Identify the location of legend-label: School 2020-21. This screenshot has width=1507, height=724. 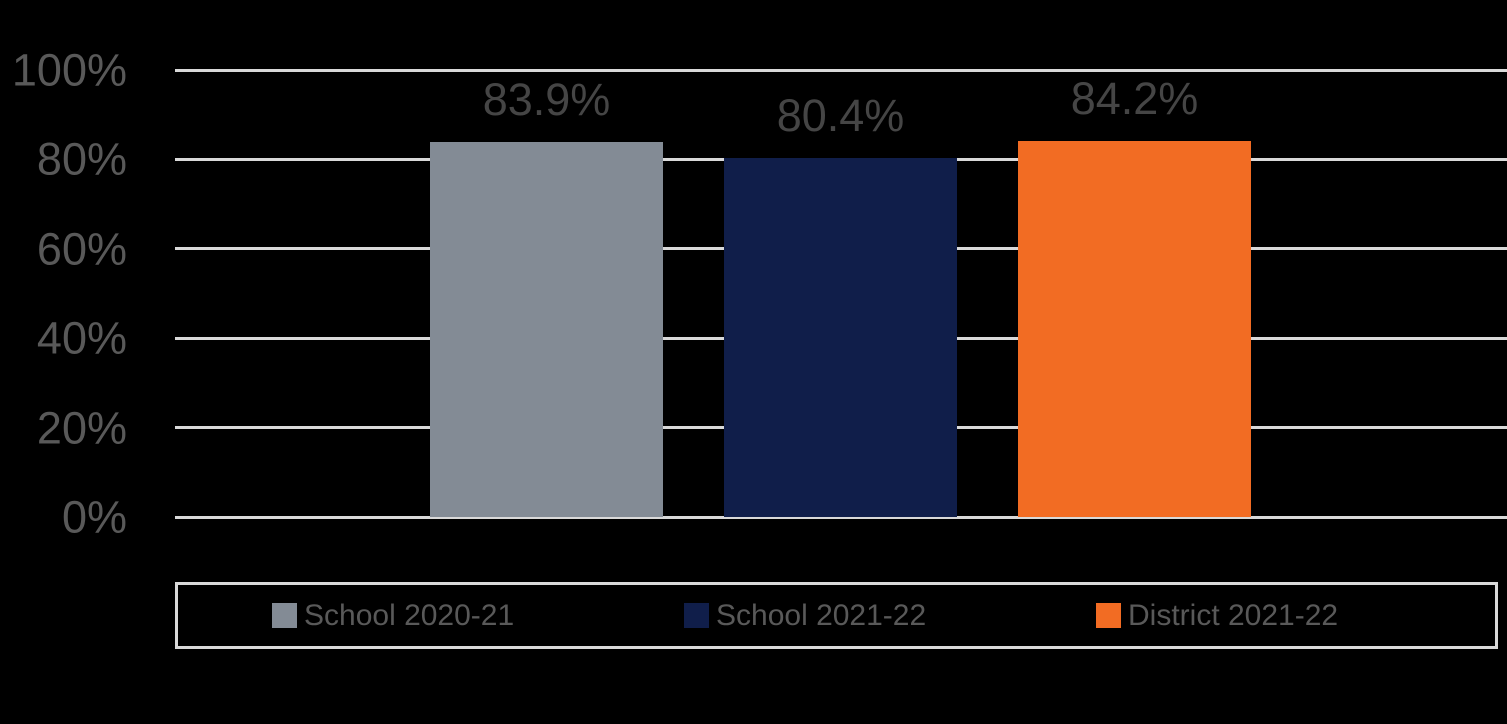
(409, 615).